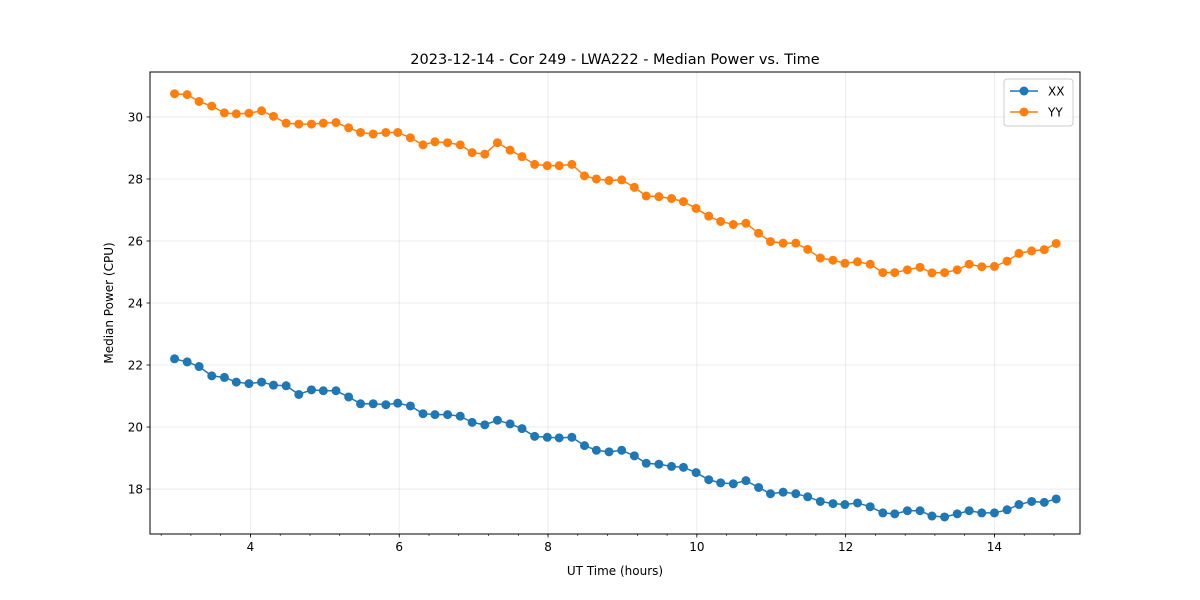 The width and height of the screenshot is (1200, 600). What do you see at coordinates (135, 366) in the screenshot?
I see `y-tick-label: 22` at bounding box center [135, 366].